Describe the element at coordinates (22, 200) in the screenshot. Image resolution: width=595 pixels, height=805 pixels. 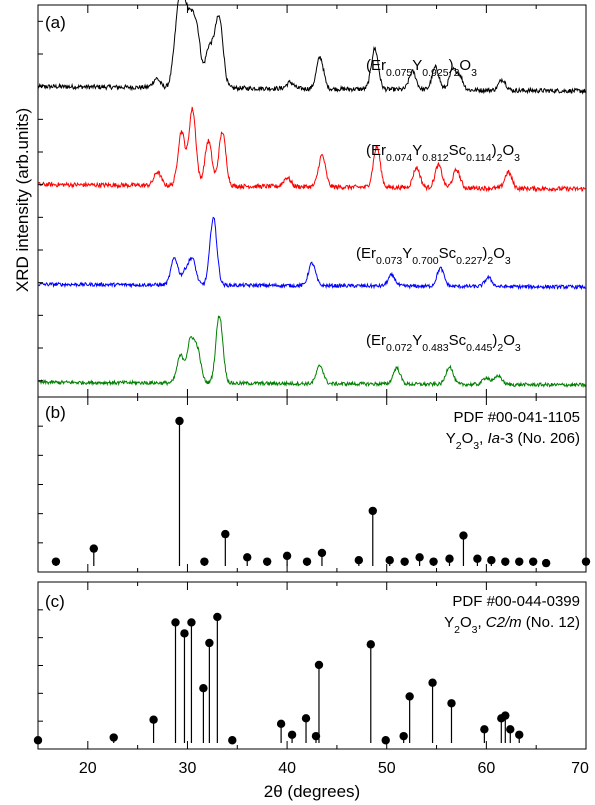
I see `y-axis-label: XRD intensity (arb.units)` at that location.